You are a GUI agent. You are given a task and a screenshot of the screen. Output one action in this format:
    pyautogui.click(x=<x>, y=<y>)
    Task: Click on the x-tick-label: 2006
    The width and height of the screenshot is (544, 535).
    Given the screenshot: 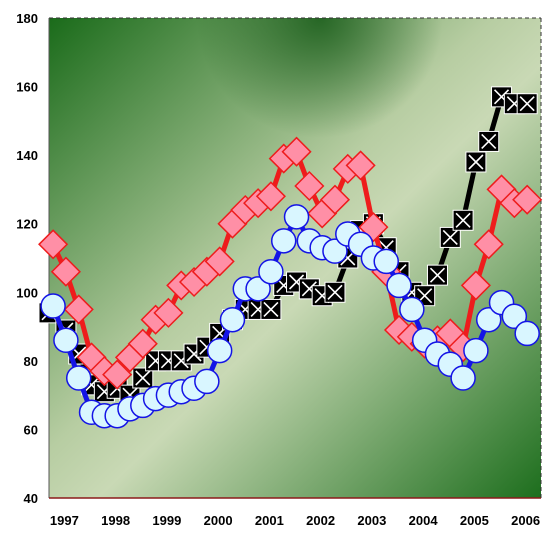 What is the action you would take?
    pyautogui.click(x=525, y=520)
    